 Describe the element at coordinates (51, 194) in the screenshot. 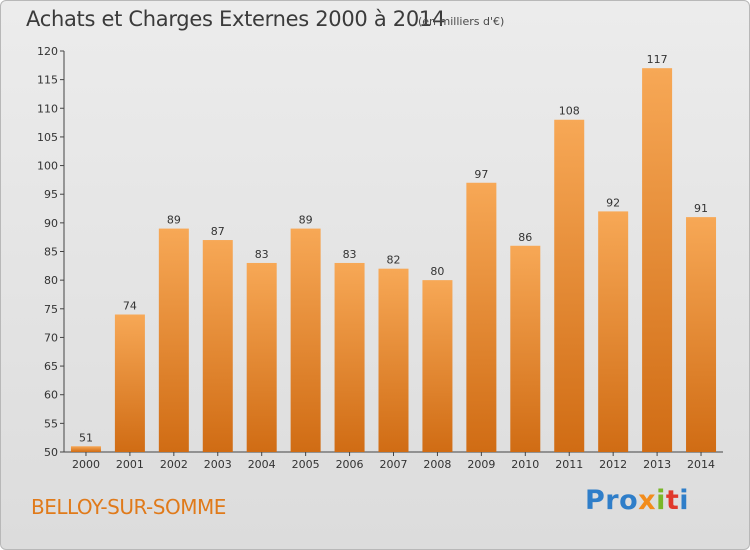

I see `y-tick-label: 95` at that location.